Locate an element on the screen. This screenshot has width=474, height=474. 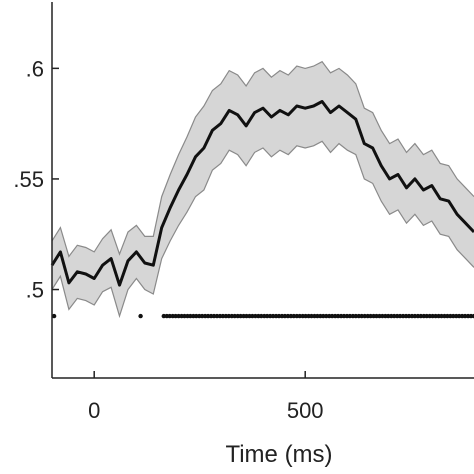
x-tick-label: 500 is located at coordinates (305, 410).